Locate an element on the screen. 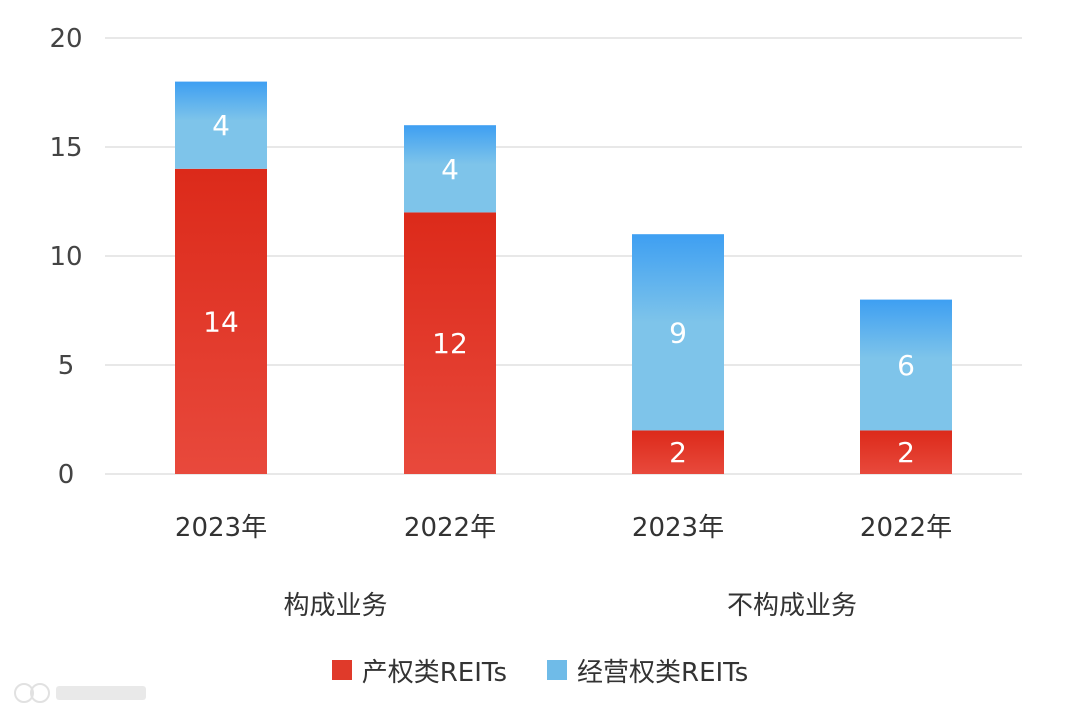 The image size is (1080, 713). legend-swatch-red is located at coordinates (341, 670).